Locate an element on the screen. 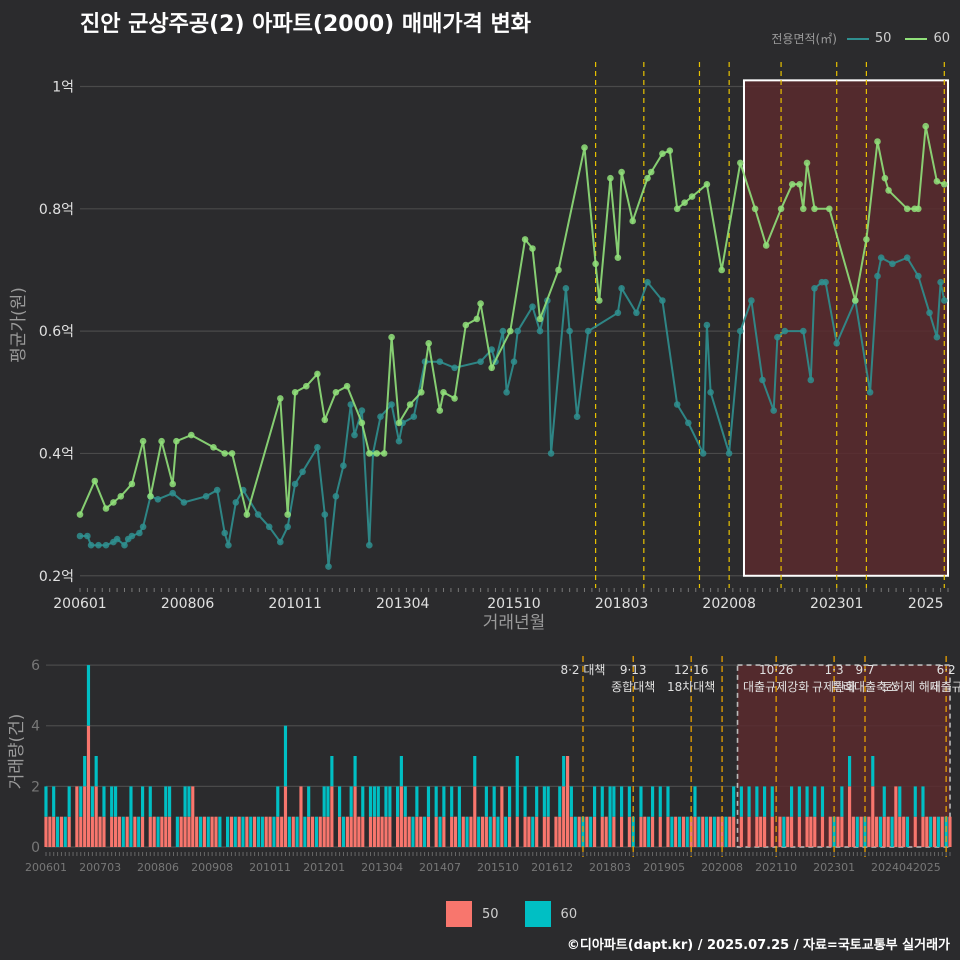 The image size is (960, 960). volume-x-tick-label: 202110 is located at coordinates (776, 867).